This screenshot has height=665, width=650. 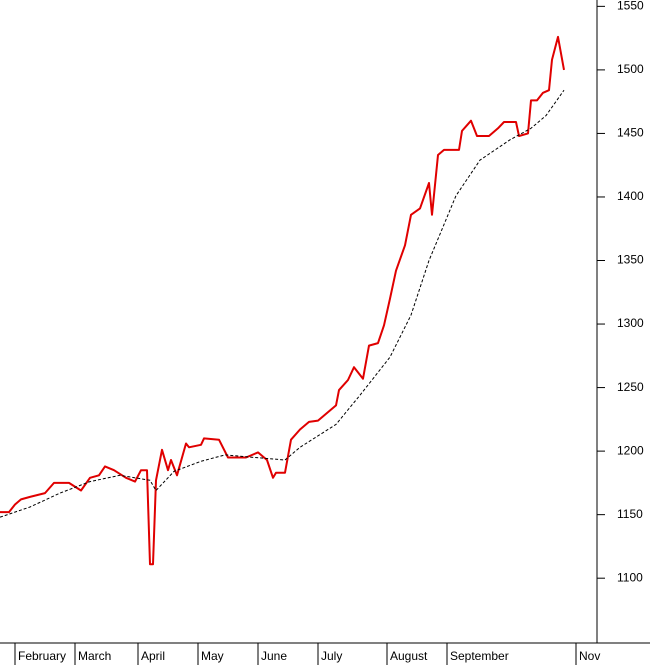 What do you see at coordinates (630, 6) in the screenshot?
I see `y-tick-label: 1550` at bounding box center [630, 6].